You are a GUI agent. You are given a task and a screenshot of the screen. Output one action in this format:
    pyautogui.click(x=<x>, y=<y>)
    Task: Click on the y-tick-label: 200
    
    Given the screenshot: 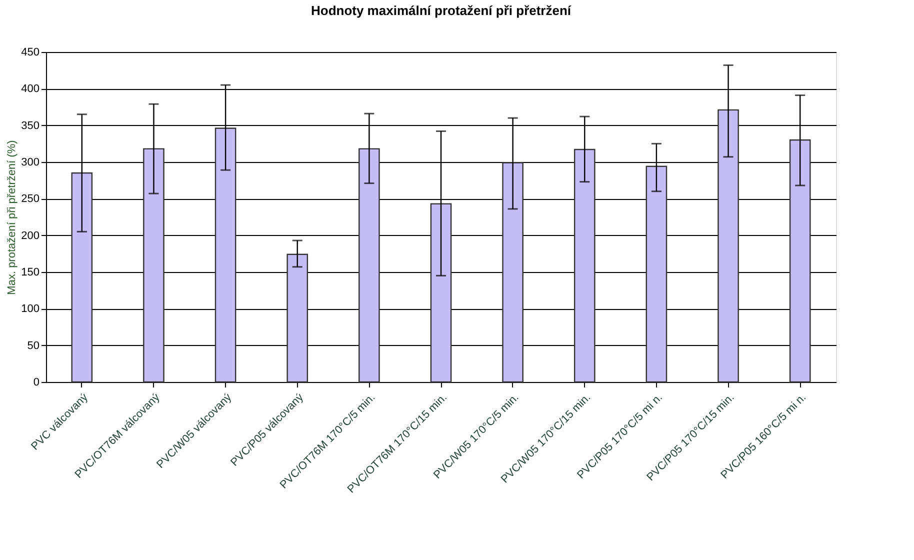 What is the action you would take?
    pyautogui.click(x=30, y=236)
    